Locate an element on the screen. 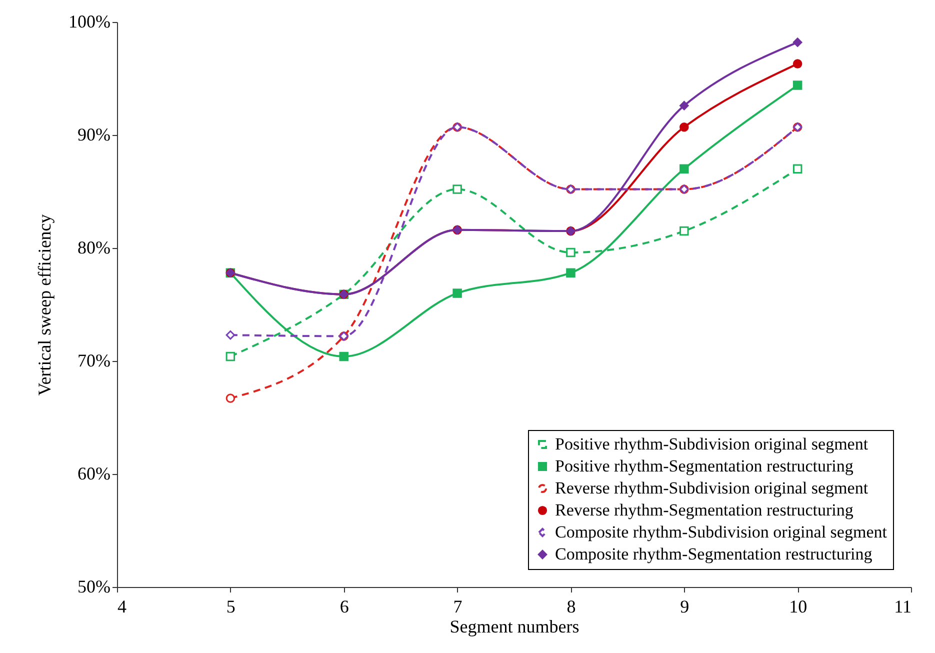  x-tick-label: 8 is located at coordinates (571, 606).